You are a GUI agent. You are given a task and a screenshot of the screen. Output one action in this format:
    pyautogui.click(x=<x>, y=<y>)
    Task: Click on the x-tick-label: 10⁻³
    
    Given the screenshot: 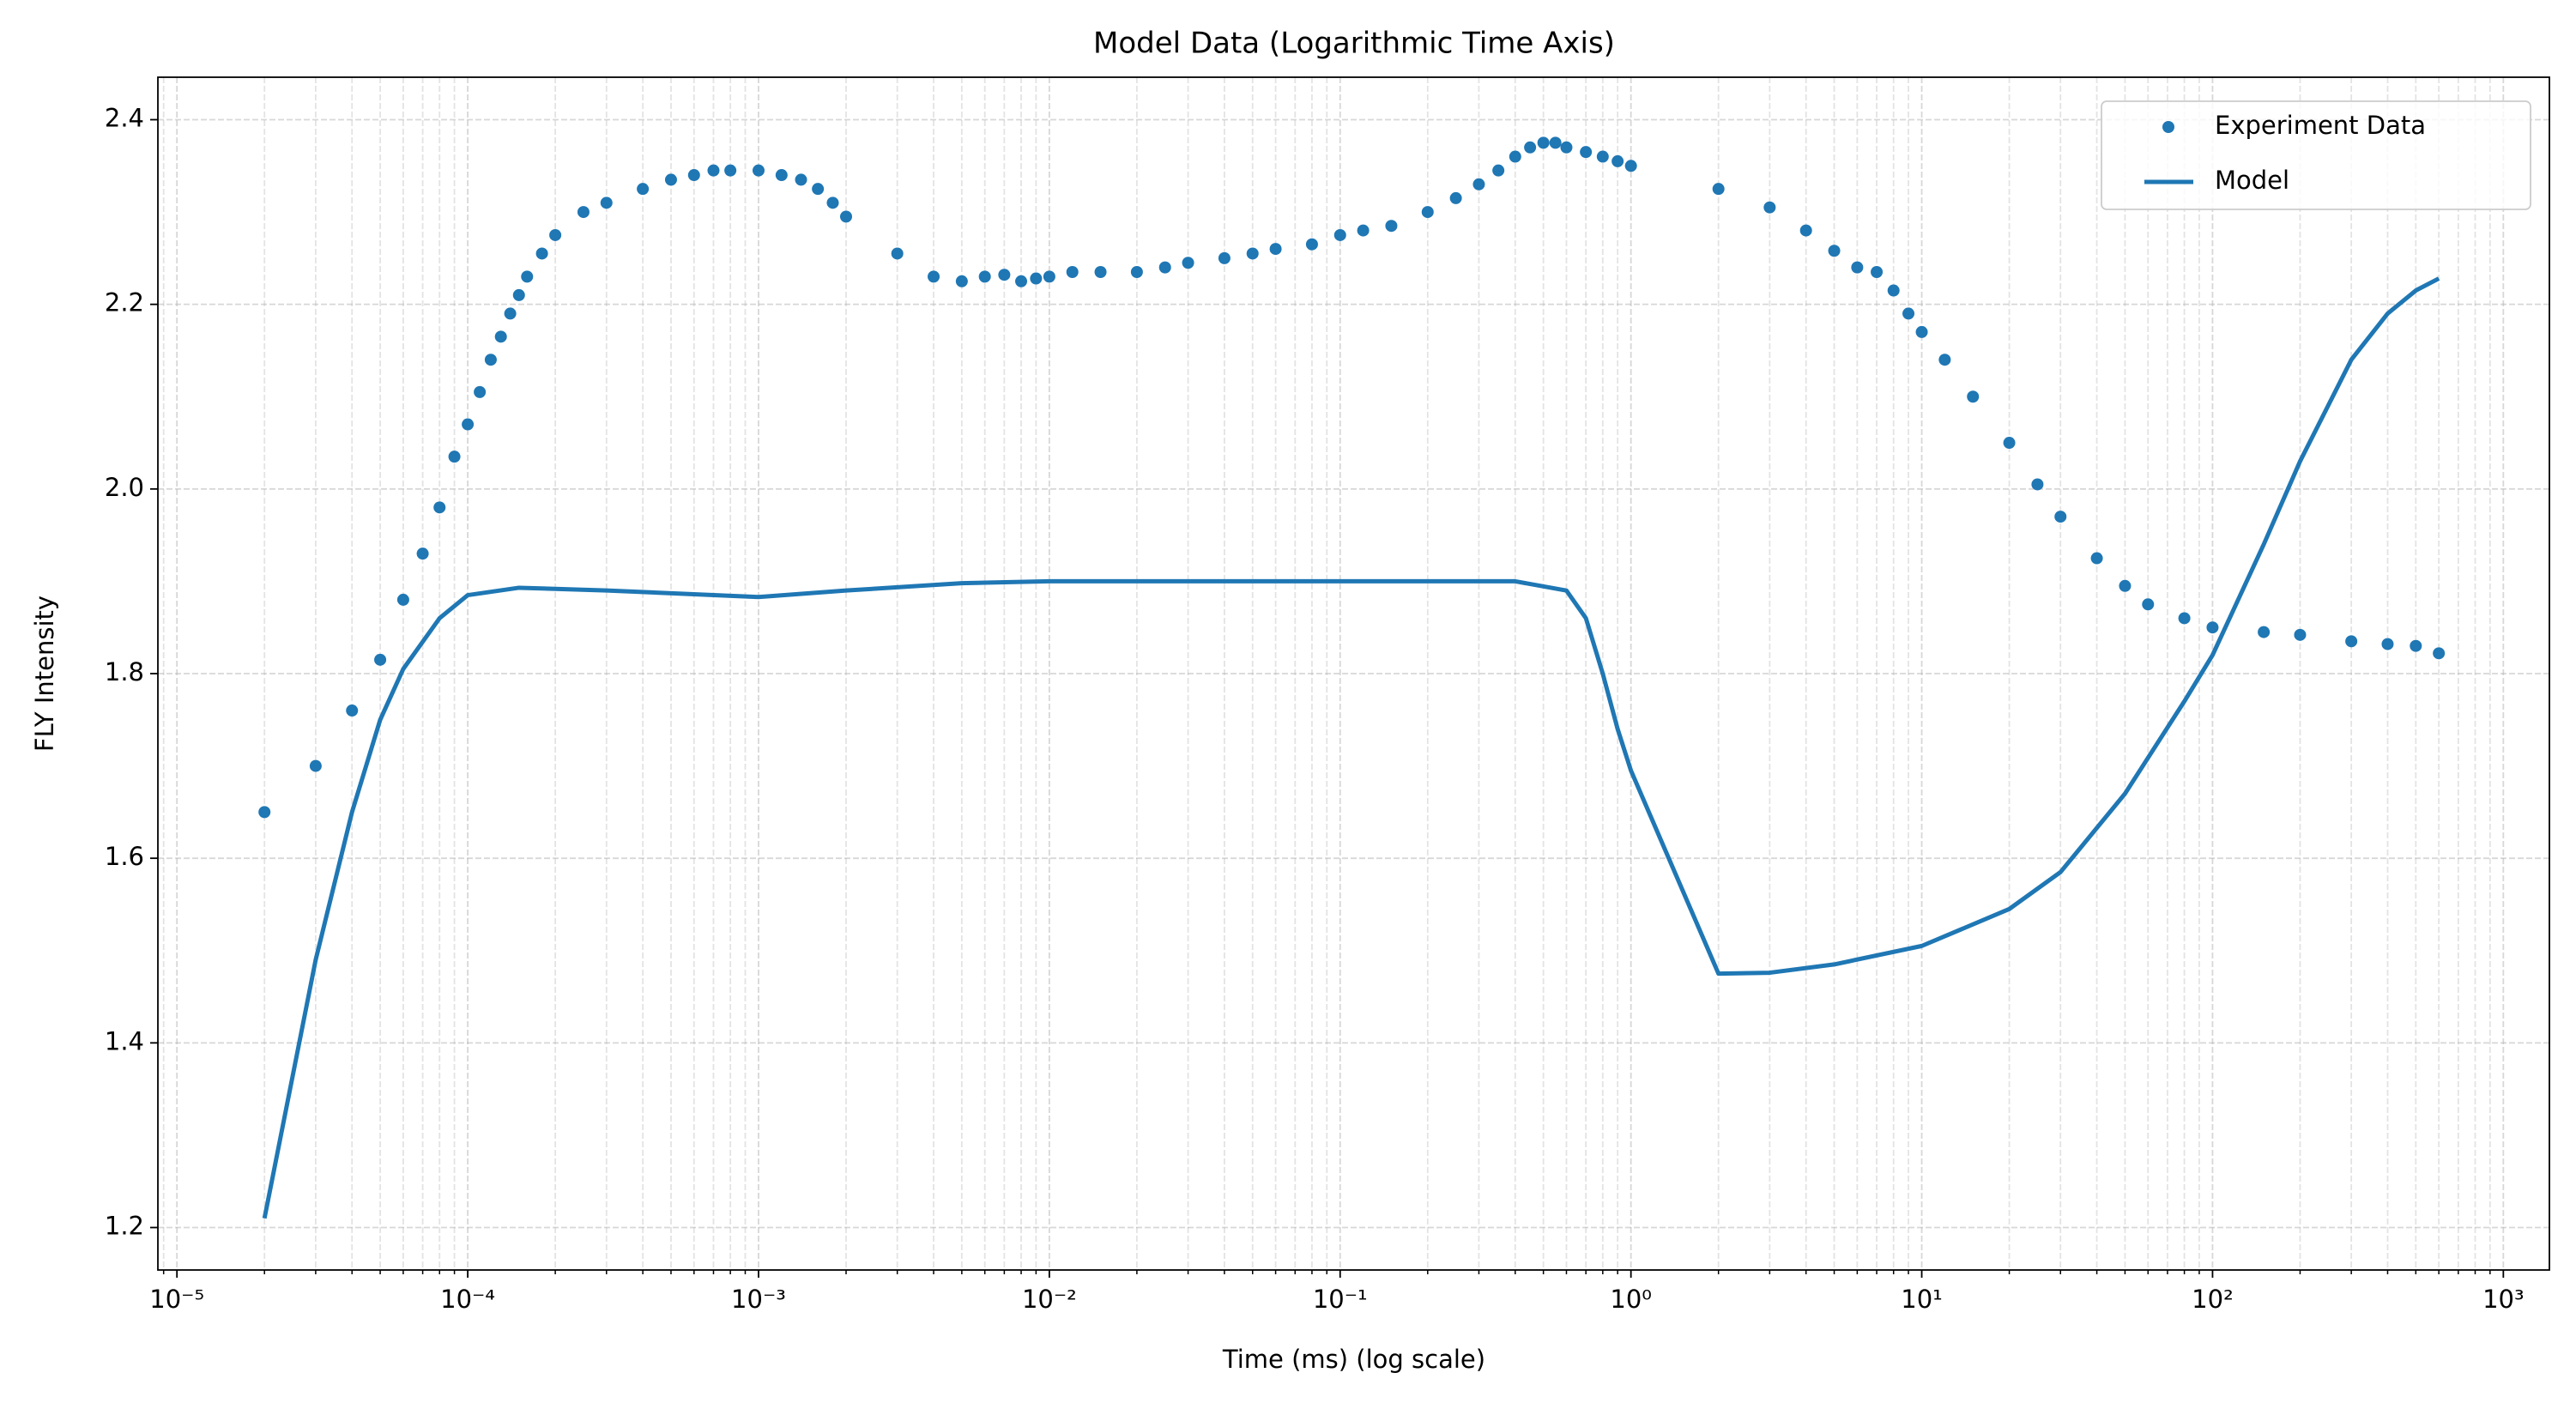 What is the action you would take?
    pyautogui.click(x=758, y=1299)
    